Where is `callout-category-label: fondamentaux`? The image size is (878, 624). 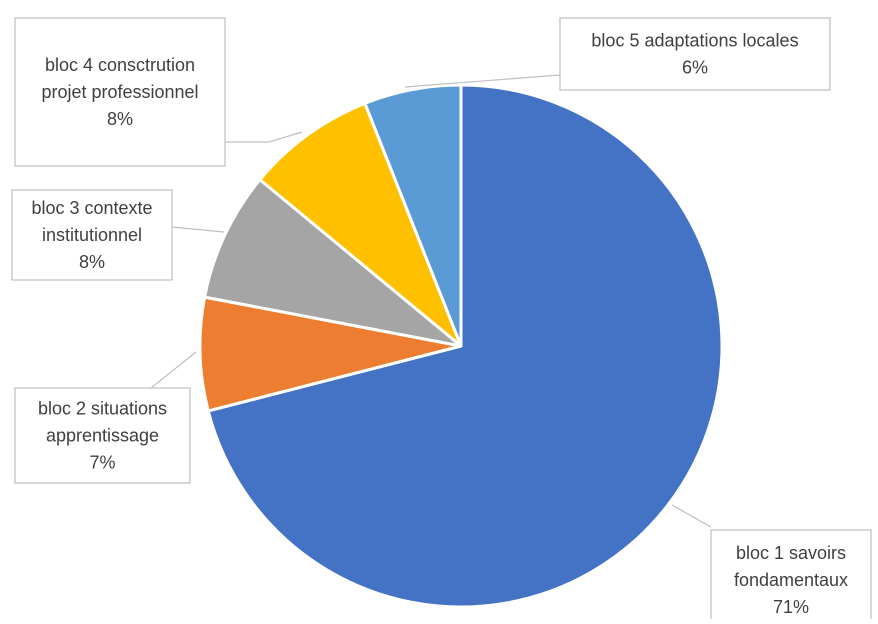
callout-category-label: fondamentaux is located at coordinates (791, 580).